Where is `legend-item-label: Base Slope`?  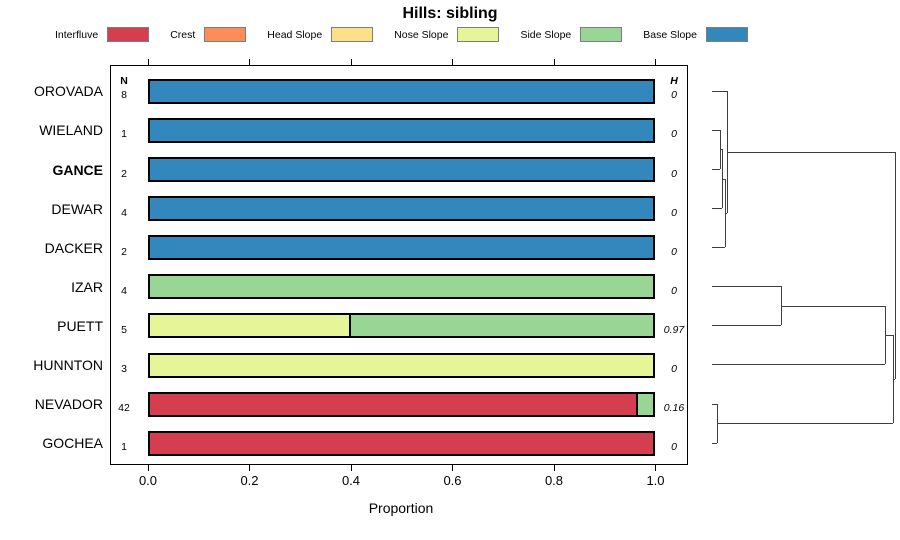
legend-item-label: Base Slope is located at coordinates (670, 34).